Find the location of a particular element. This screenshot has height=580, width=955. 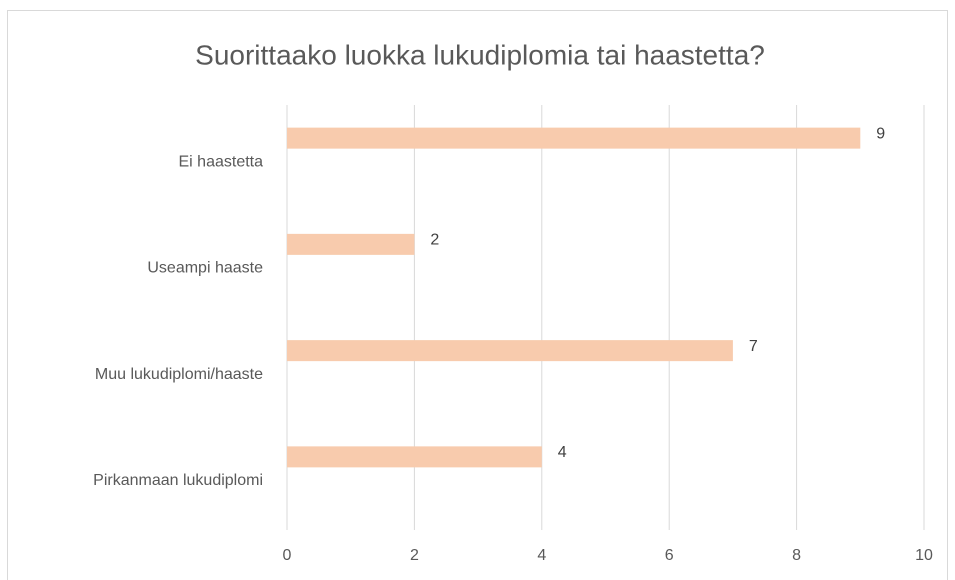

x-tick-label: 4 is located at coordinates (541, 555).